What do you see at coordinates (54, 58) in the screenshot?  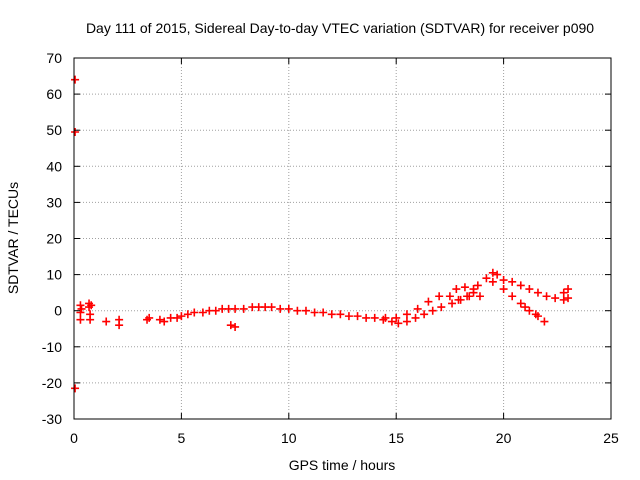 I see `y-tick-label: 70` at bounding box center [54, 58].